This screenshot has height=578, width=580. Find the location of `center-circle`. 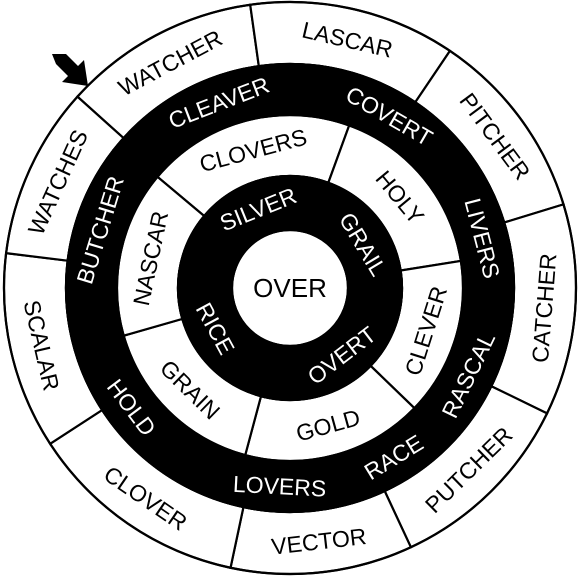

center-circle is located at coordinates (290, 288).